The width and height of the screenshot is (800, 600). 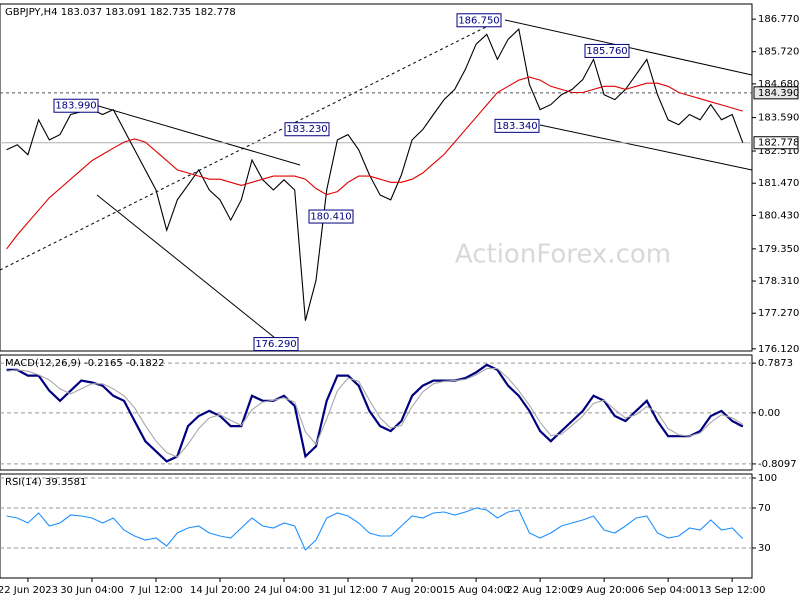 I want to click on panel-title: MACD(12,26,9) -0.2165 -0.1822, so click(x=85, y=363).